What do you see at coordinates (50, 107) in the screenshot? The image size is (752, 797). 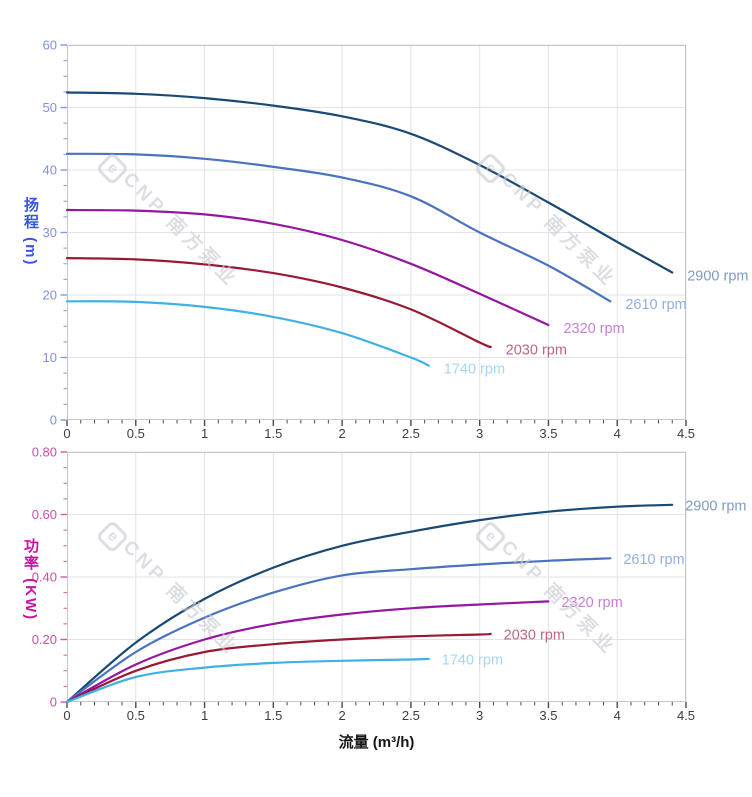 I see `y-tick-label: 50` at bounding box center [50, 107].